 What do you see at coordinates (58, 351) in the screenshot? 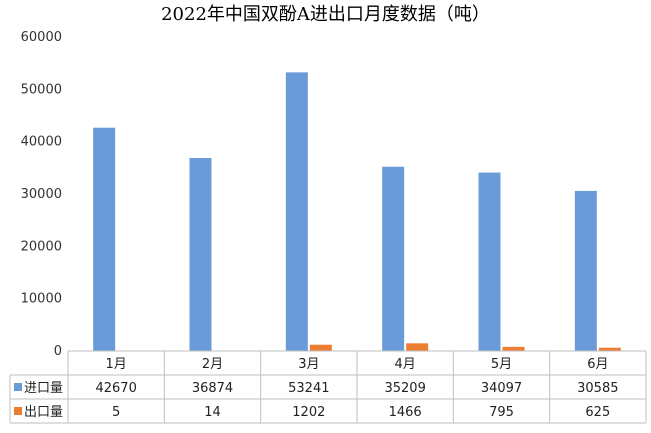
I see `y-tick-label: 0` at bounding box center [58, 351].